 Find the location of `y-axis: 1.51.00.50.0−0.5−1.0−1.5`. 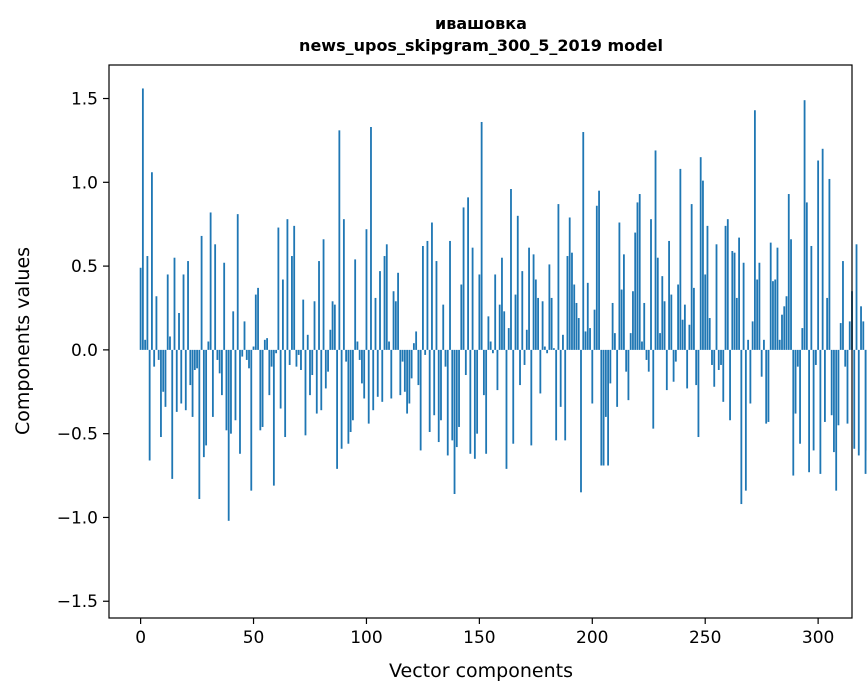

y-axis: 1.51.00.50.0−0.5−1.0−1.5 is located at coordinates (83, 351).